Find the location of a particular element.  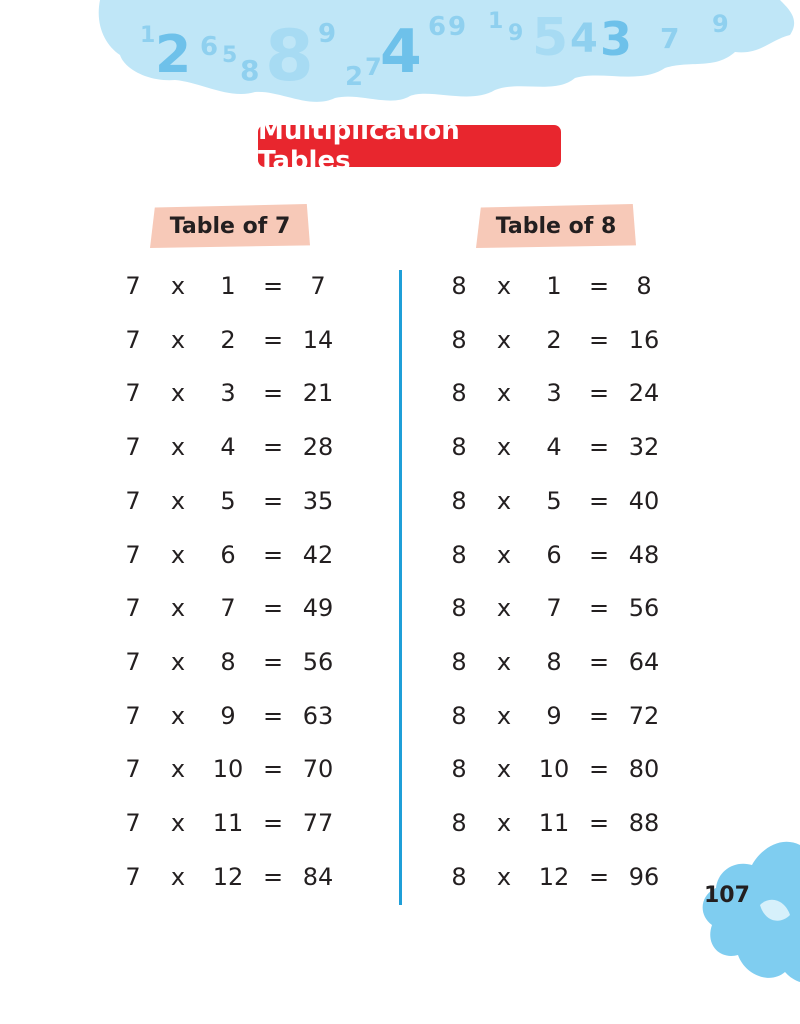

table-row: 7 x 12 = 84 is located at coordinates (248, 878).